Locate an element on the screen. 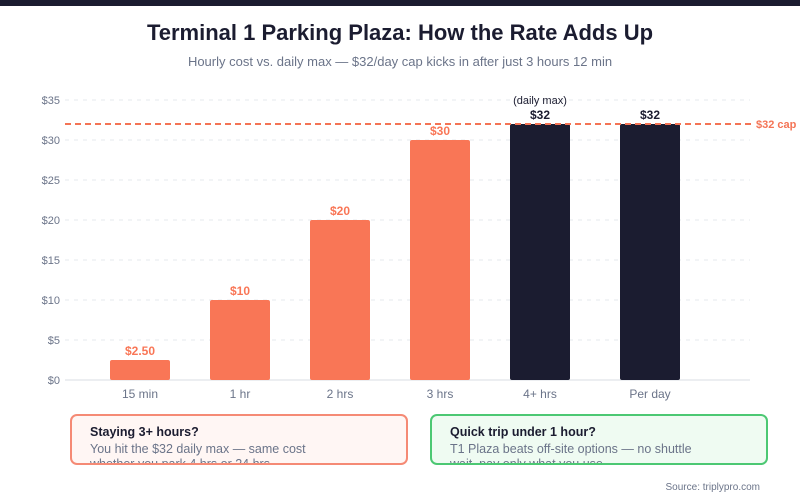  y-tick-label: $25 is located at coordinates (51, 181).